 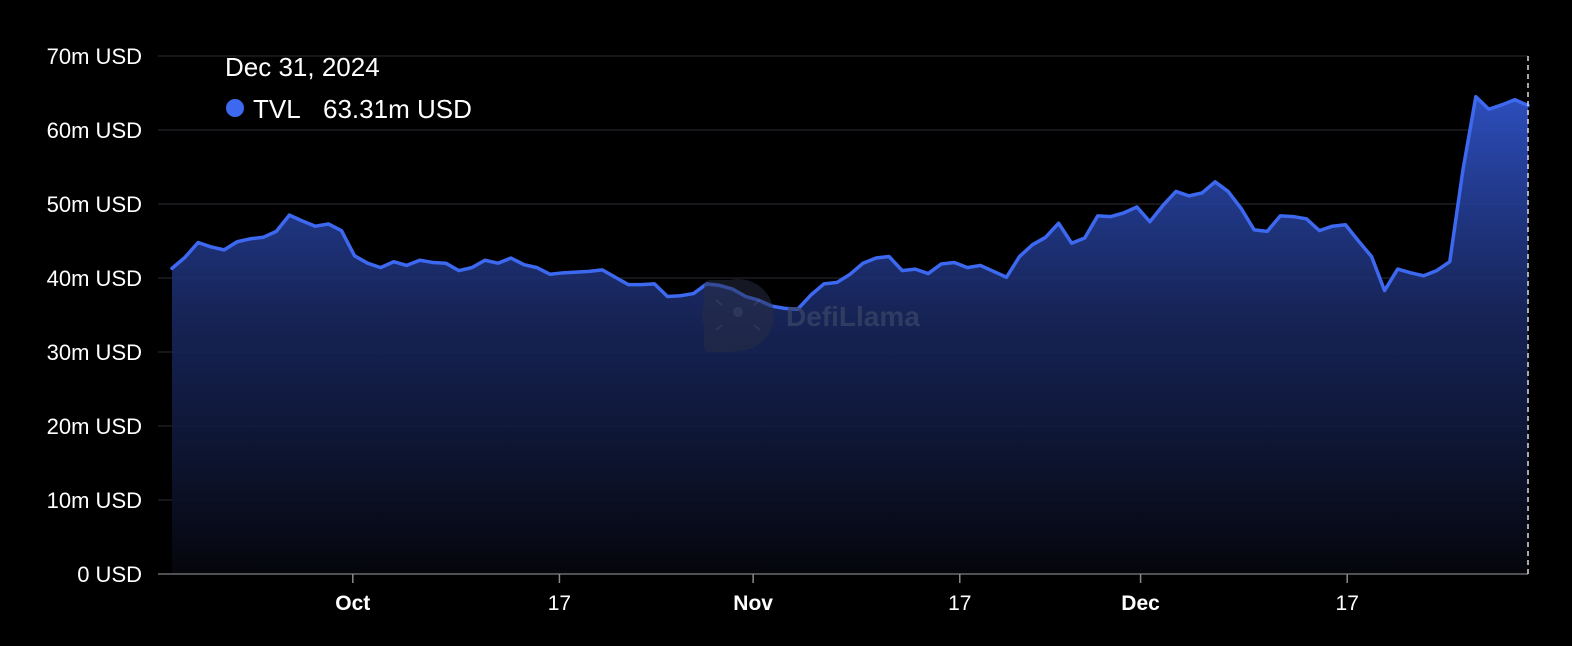 What do you see at coordinates (348, 88) in the screenshot?
I see `tooltip: Dec 31, 2024 TVL 63.31m USD` at bounding box center [348, 88].